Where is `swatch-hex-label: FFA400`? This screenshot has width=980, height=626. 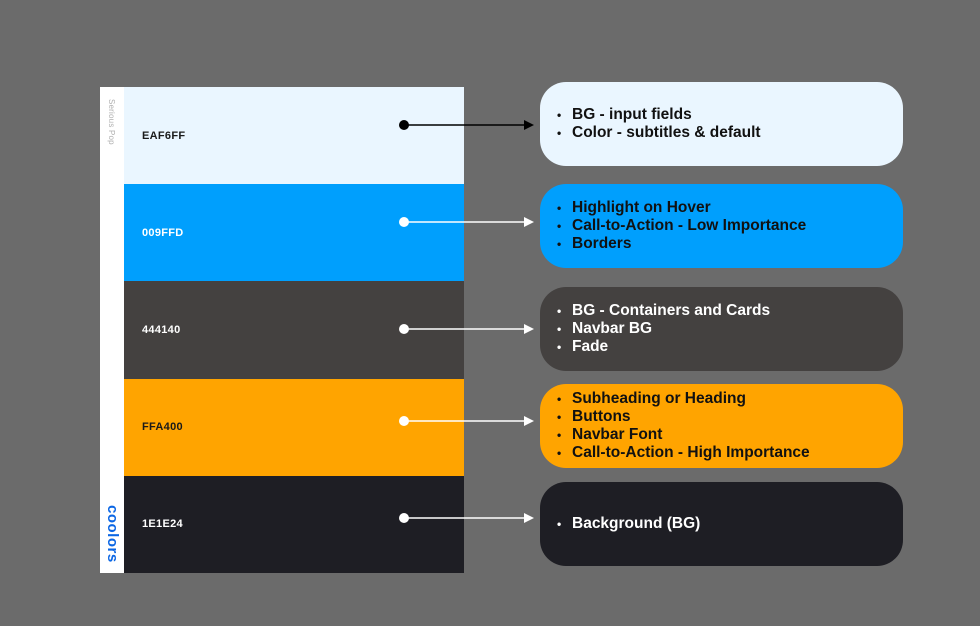 swatch-hex-label: FFA400 is located at coordinates (162, 427).